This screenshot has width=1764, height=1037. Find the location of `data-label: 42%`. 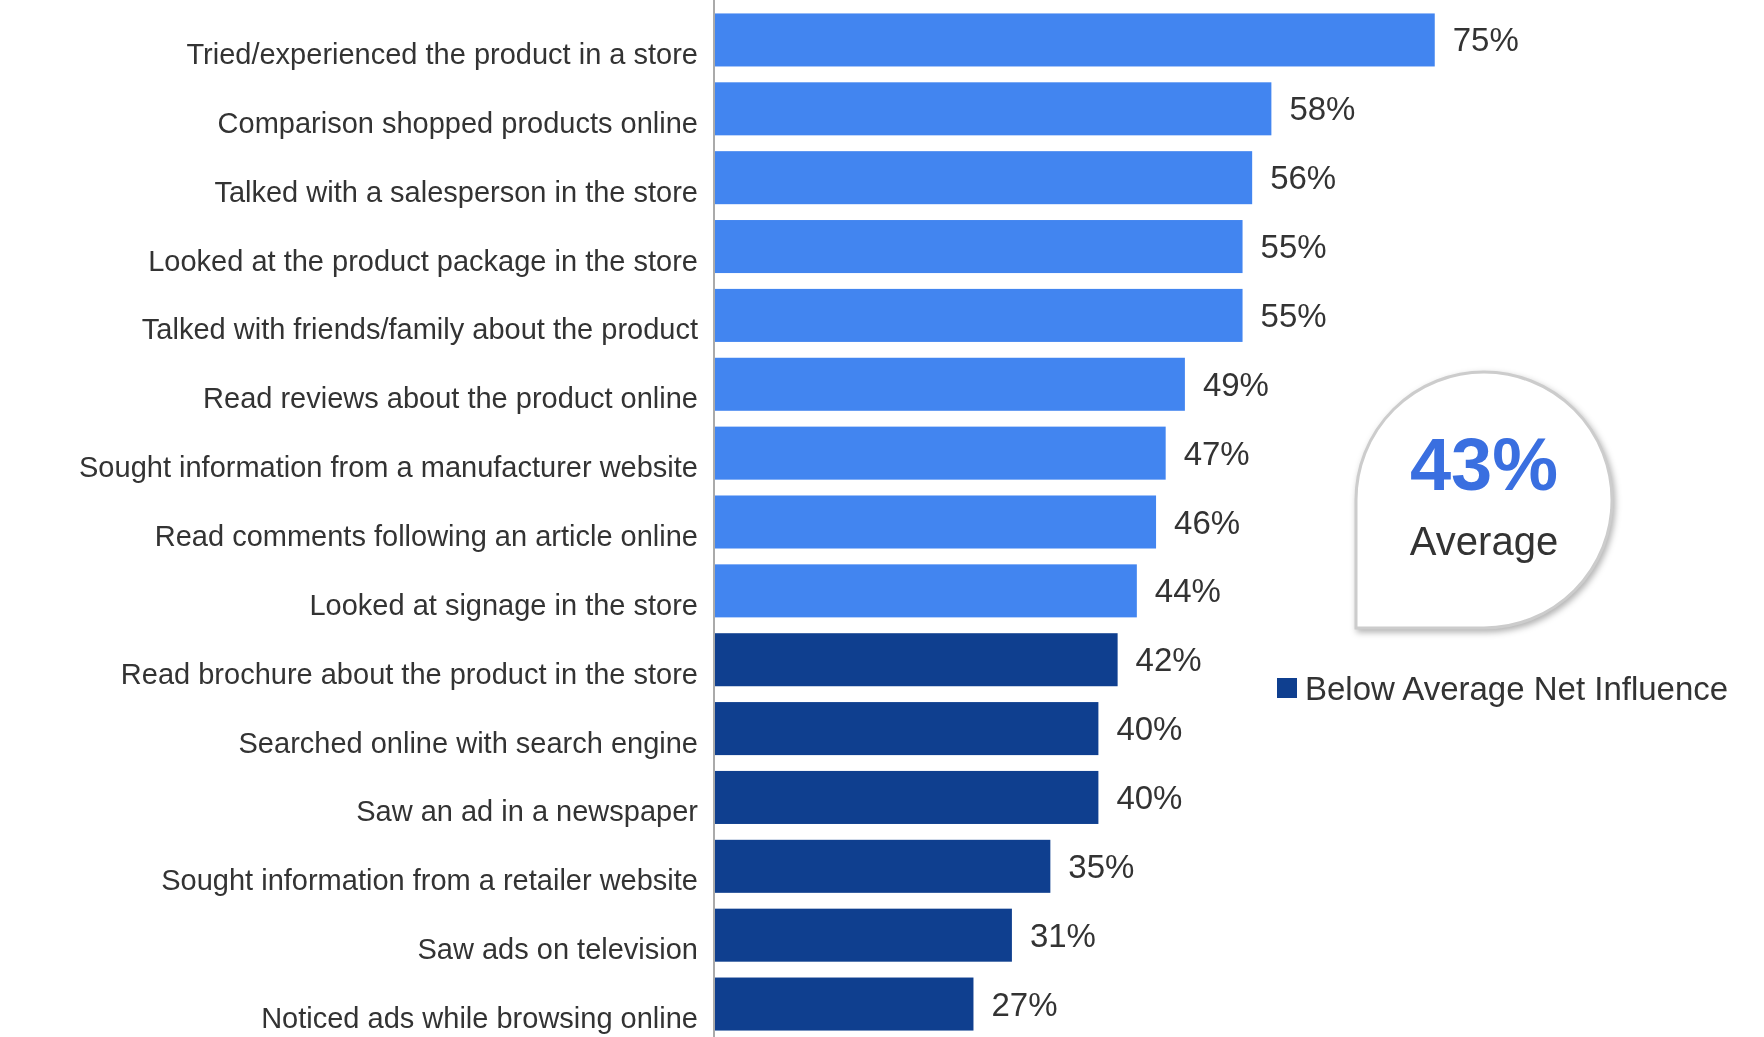

data-label: 42% is located at coordinates (1168, 660).